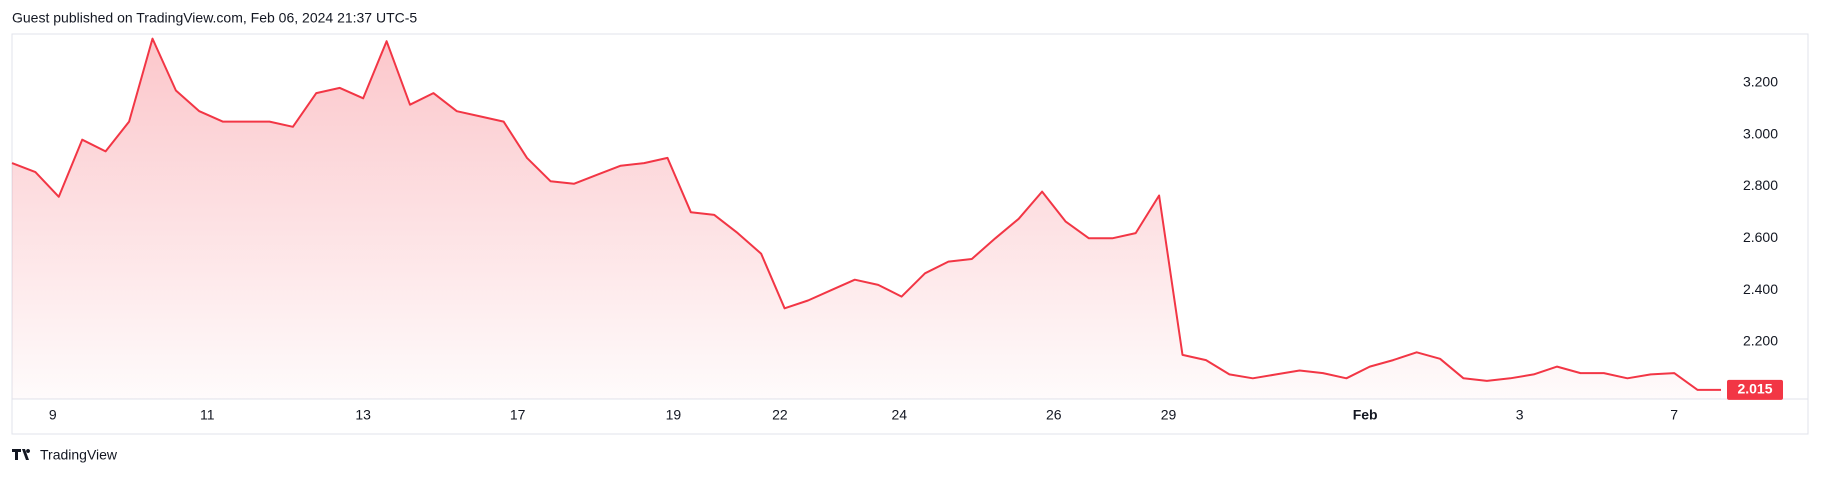 Image resolution: width=1824 pixels, height=478 pixels. I want to click on x-tick-label: 29, so click(1169, 415).